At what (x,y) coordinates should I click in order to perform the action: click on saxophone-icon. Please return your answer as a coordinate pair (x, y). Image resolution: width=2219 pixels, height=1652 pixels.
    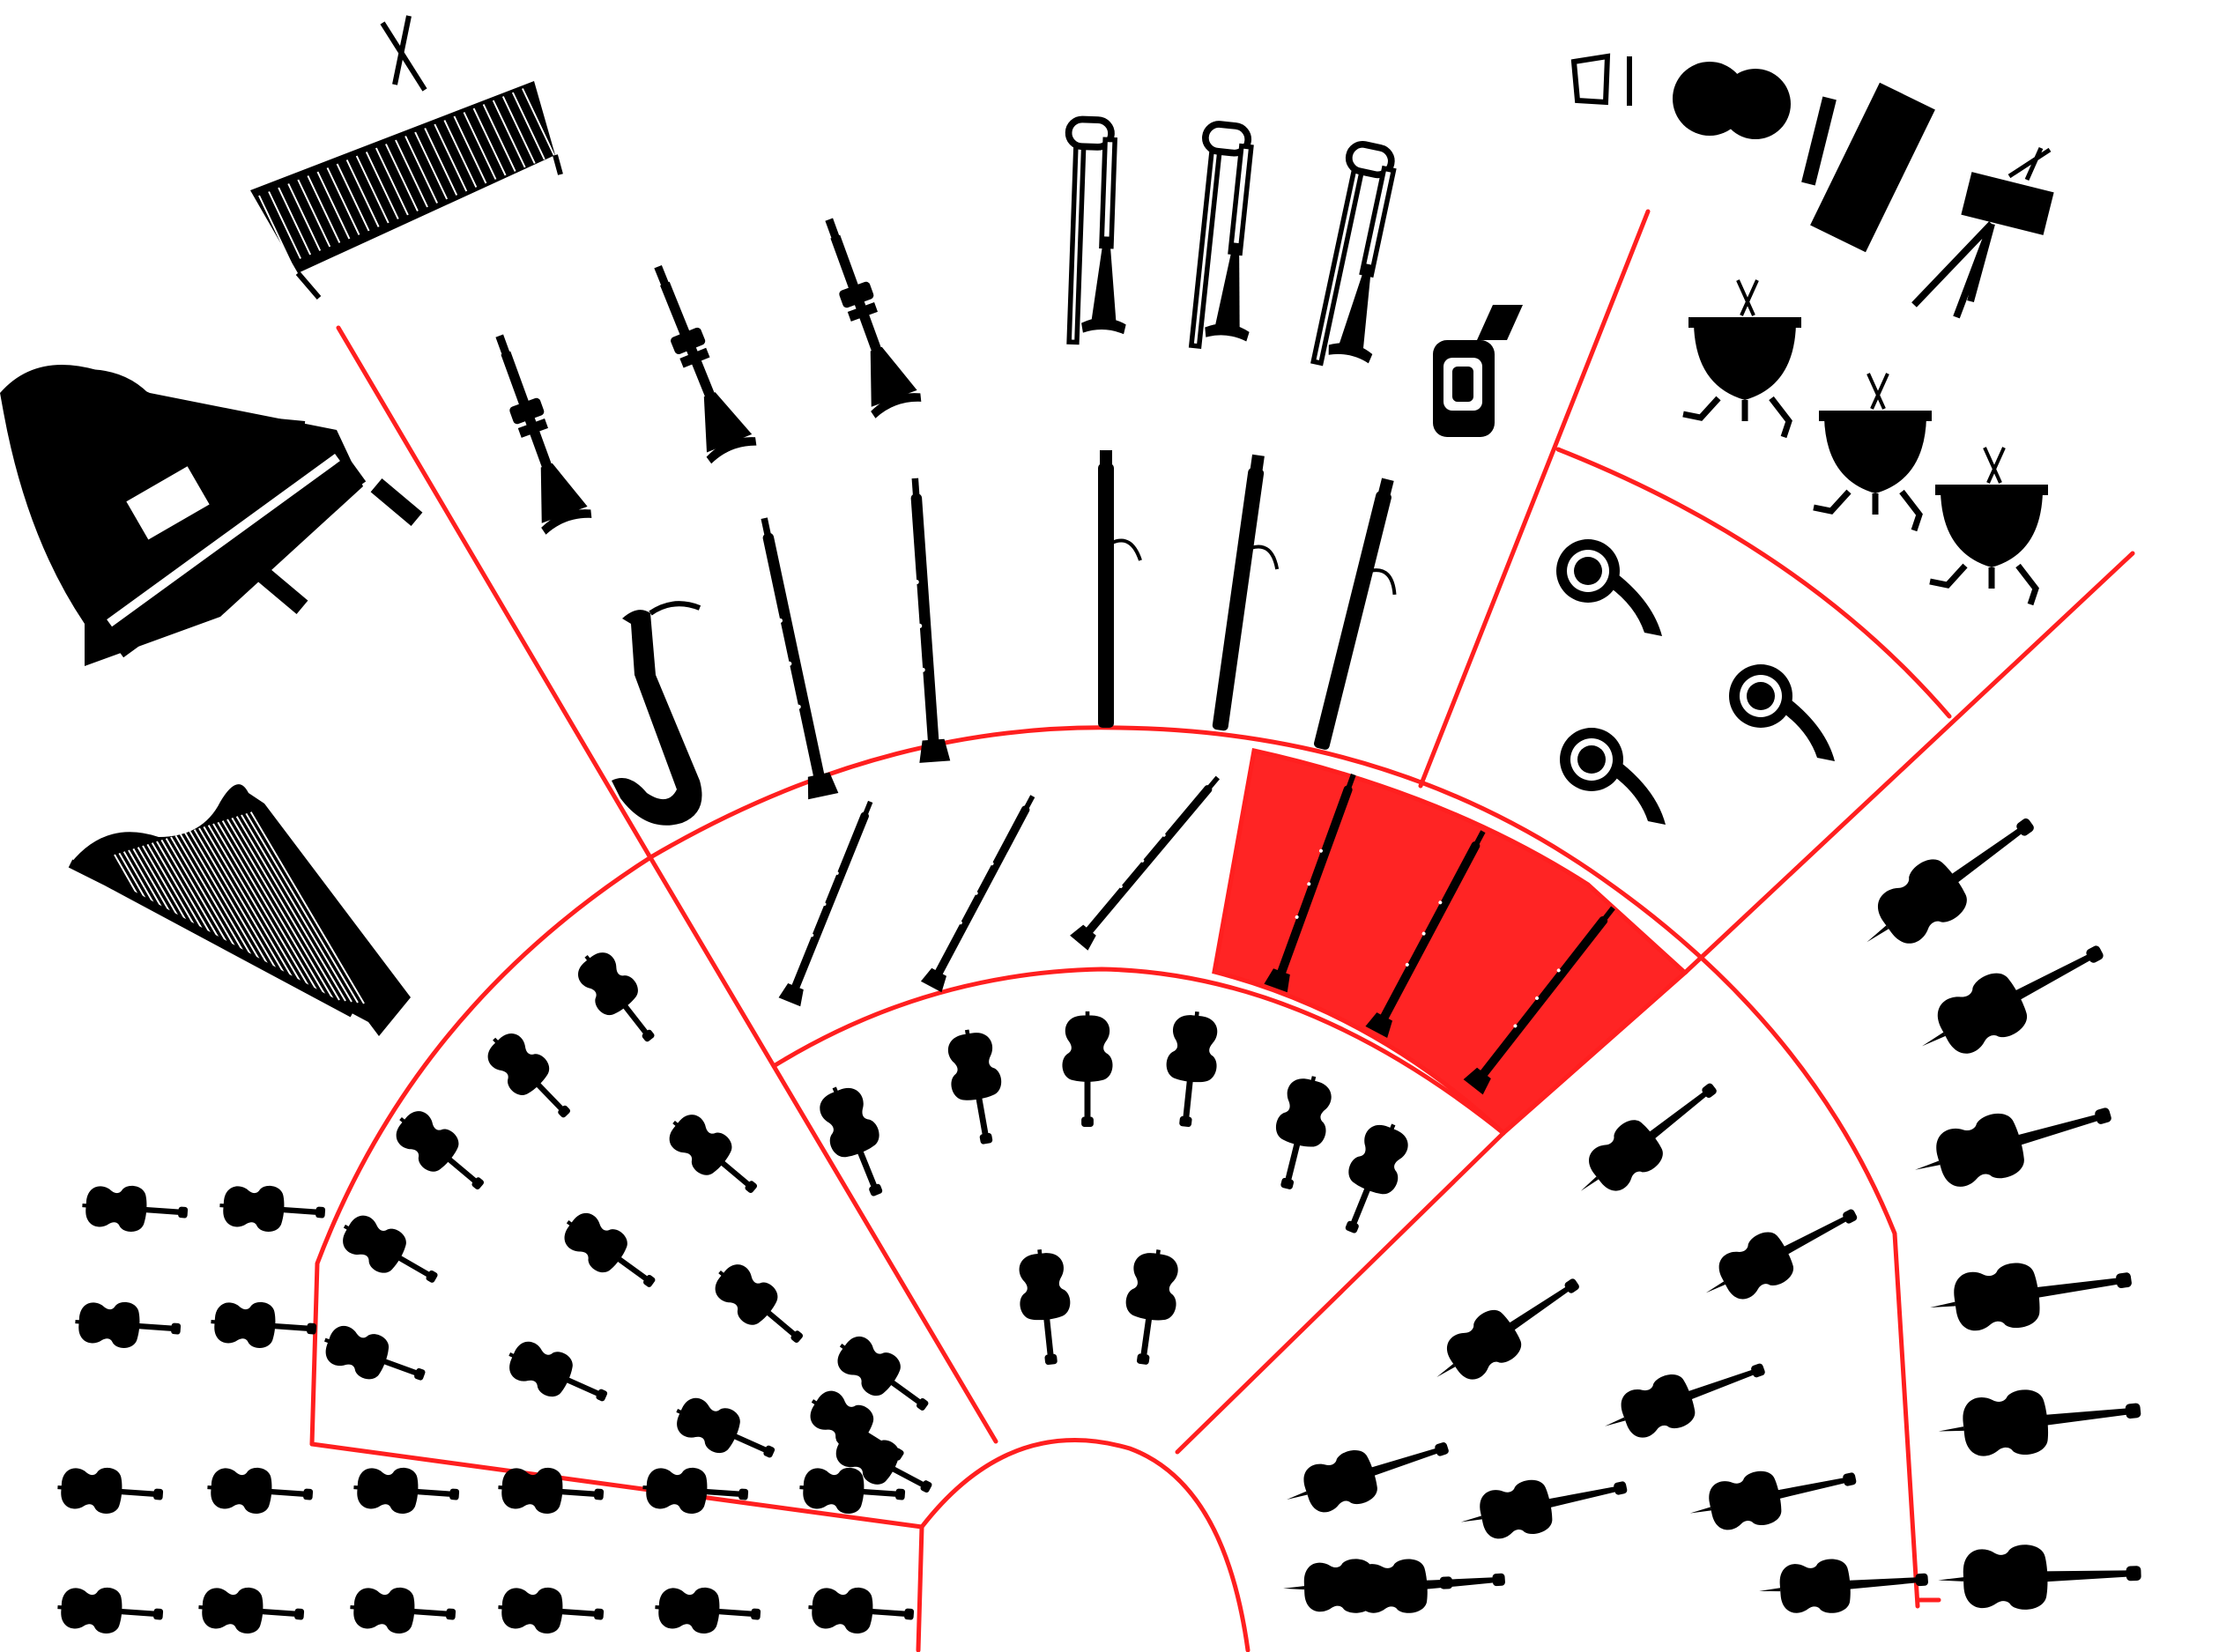
    Looking at the image, I should click on (657, 713).